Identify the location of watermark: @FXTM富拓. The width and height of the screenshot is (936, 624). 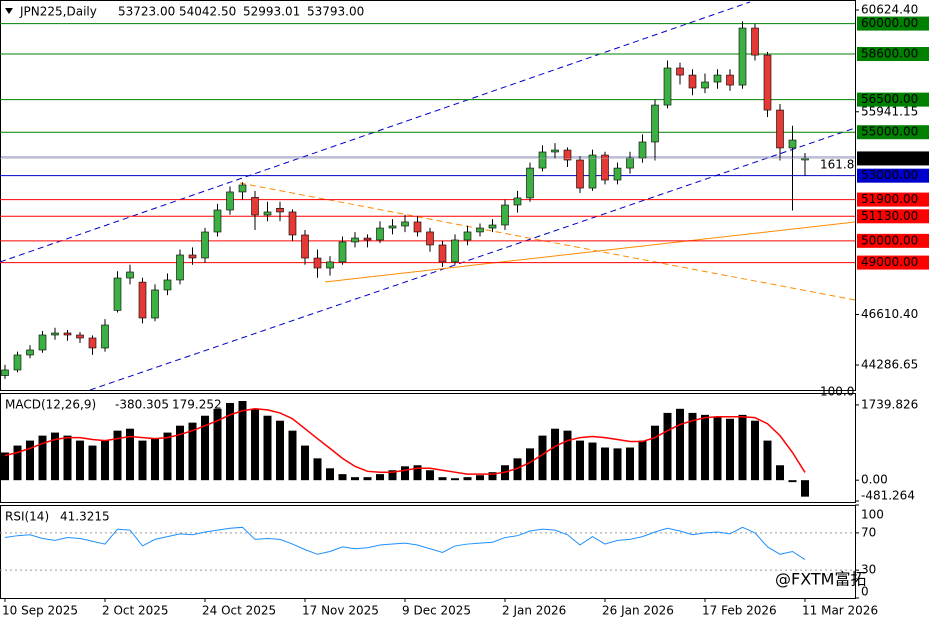
(820, 579).